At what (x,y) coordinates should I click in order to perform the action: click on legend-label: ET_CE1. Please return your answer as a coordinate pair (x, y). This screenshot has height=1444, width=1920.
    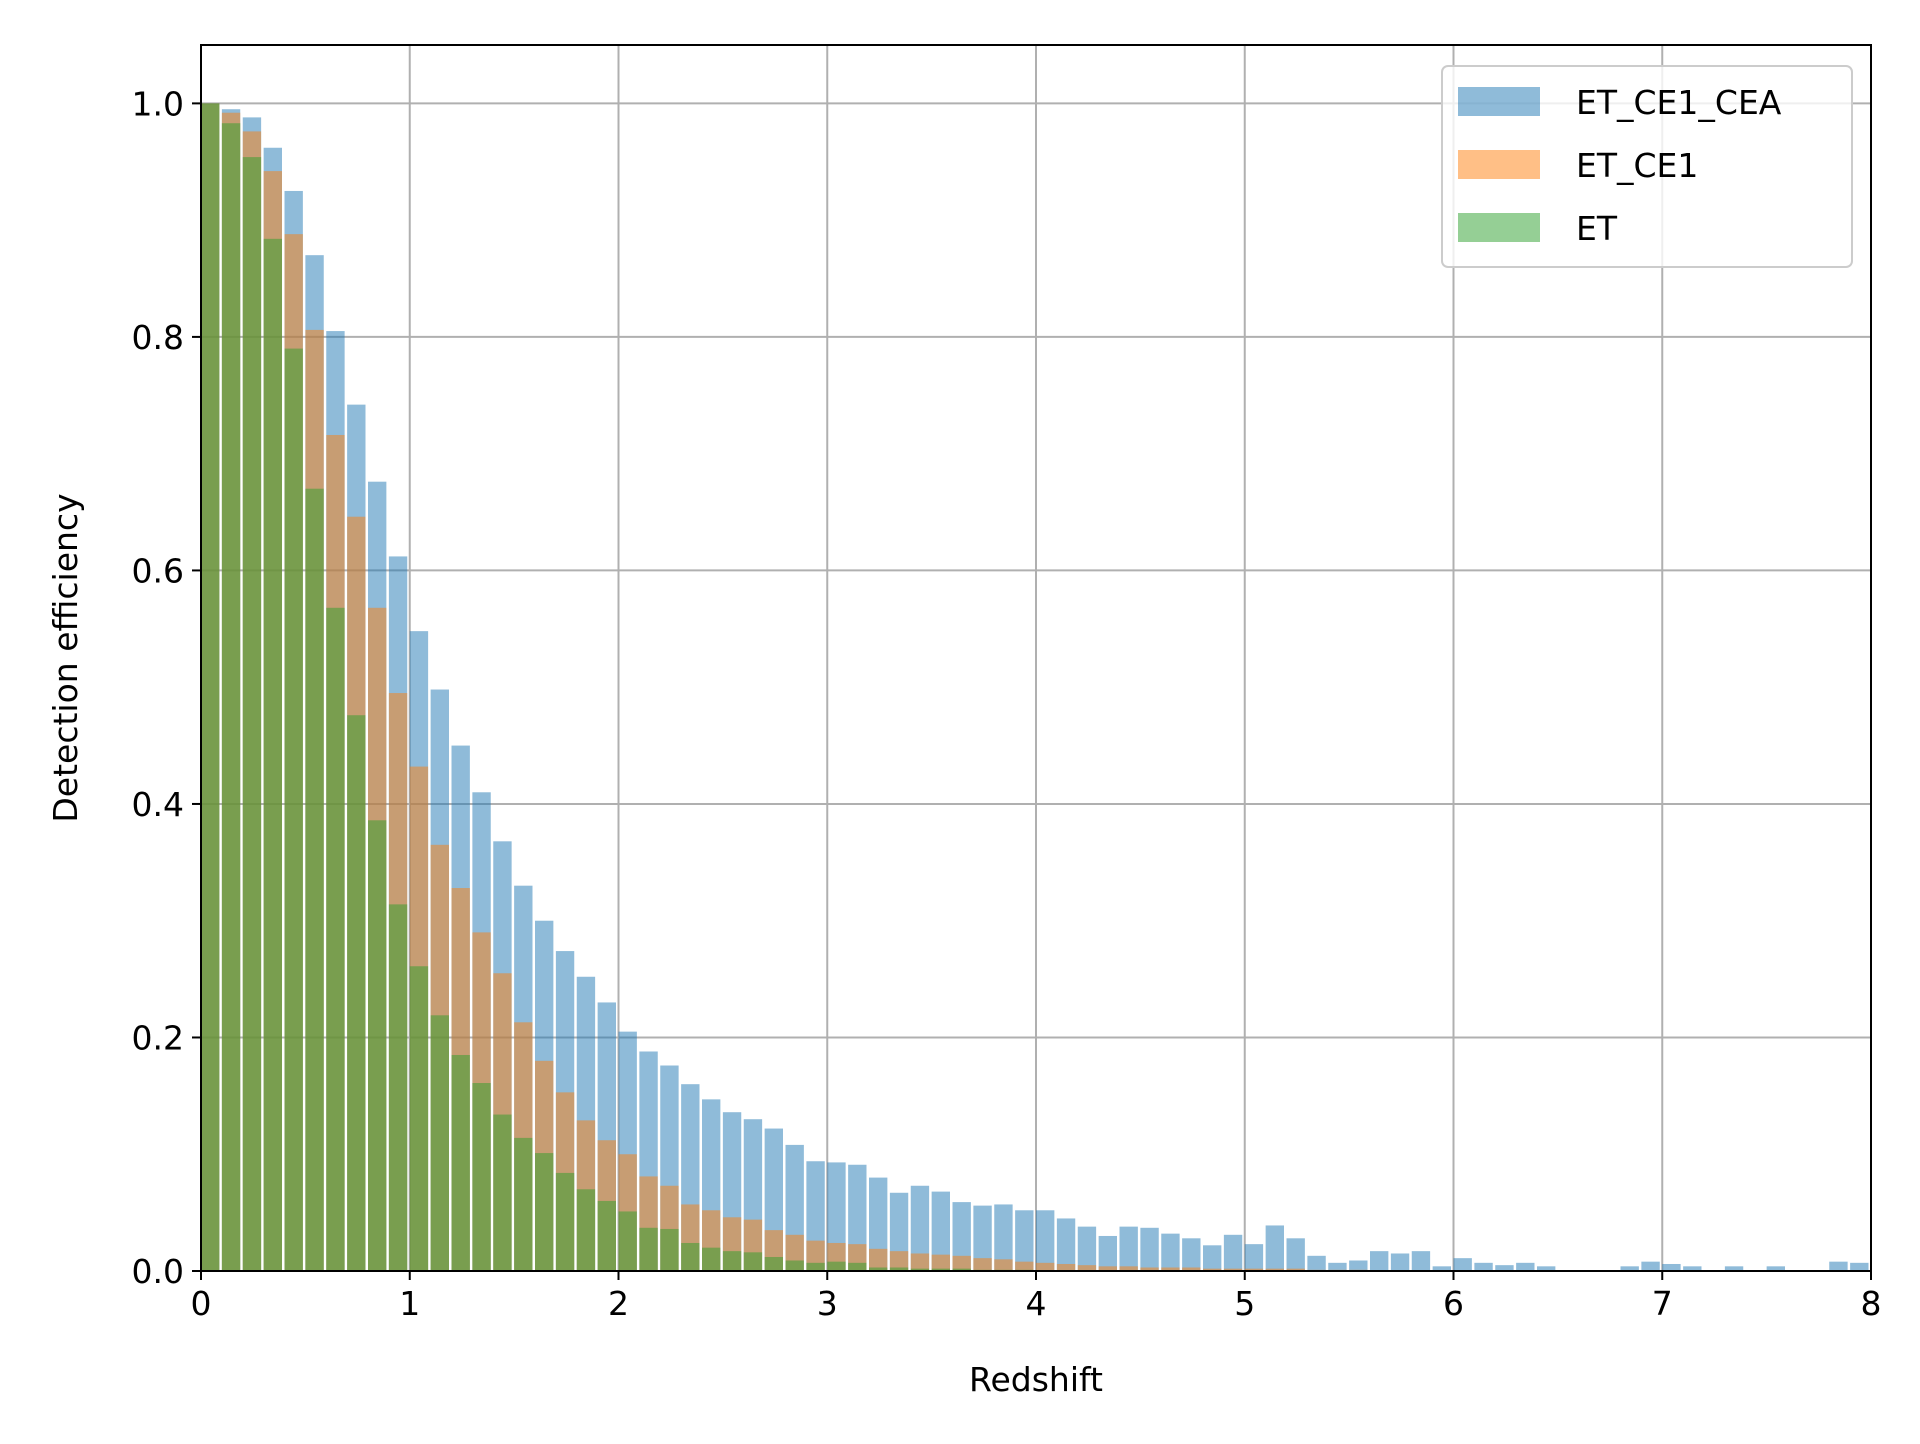
    Looking at the image, I should click on (1637, 165).